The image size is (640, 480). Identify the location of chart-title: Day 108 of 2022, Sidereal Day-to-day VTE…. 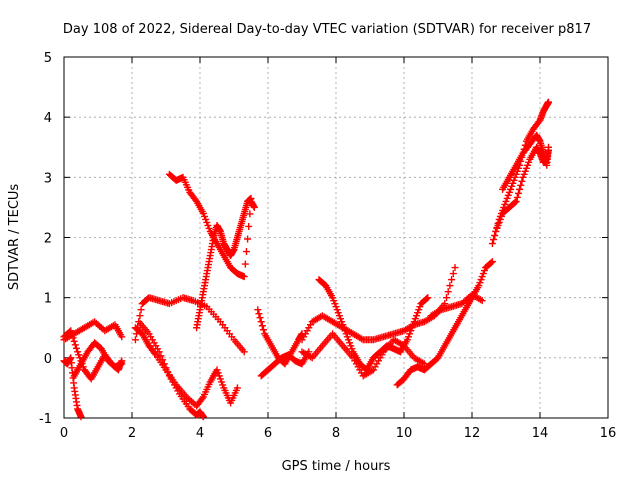
(327, 29).